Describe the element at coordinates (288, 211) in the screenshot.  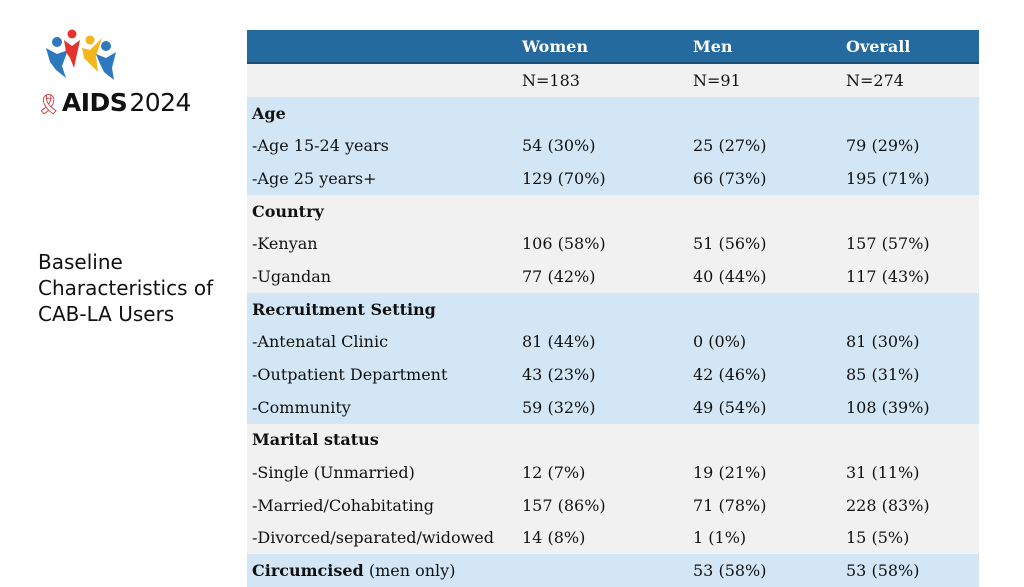
I see `section-label: Country` at that location.